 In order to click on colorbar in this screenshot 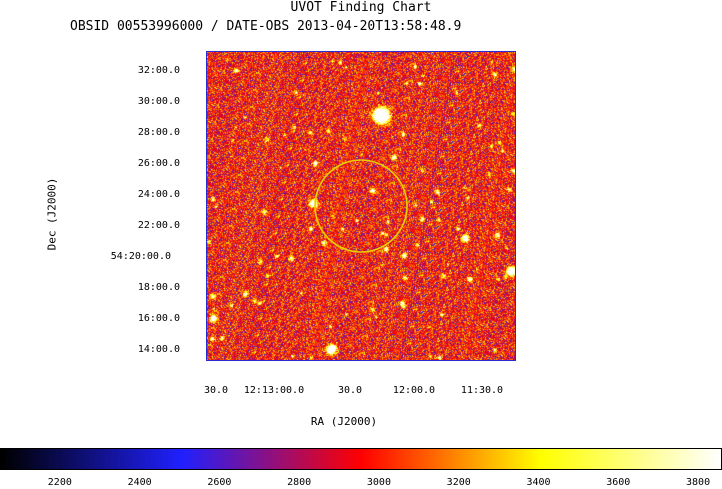, I will do `click(361, 459)`.